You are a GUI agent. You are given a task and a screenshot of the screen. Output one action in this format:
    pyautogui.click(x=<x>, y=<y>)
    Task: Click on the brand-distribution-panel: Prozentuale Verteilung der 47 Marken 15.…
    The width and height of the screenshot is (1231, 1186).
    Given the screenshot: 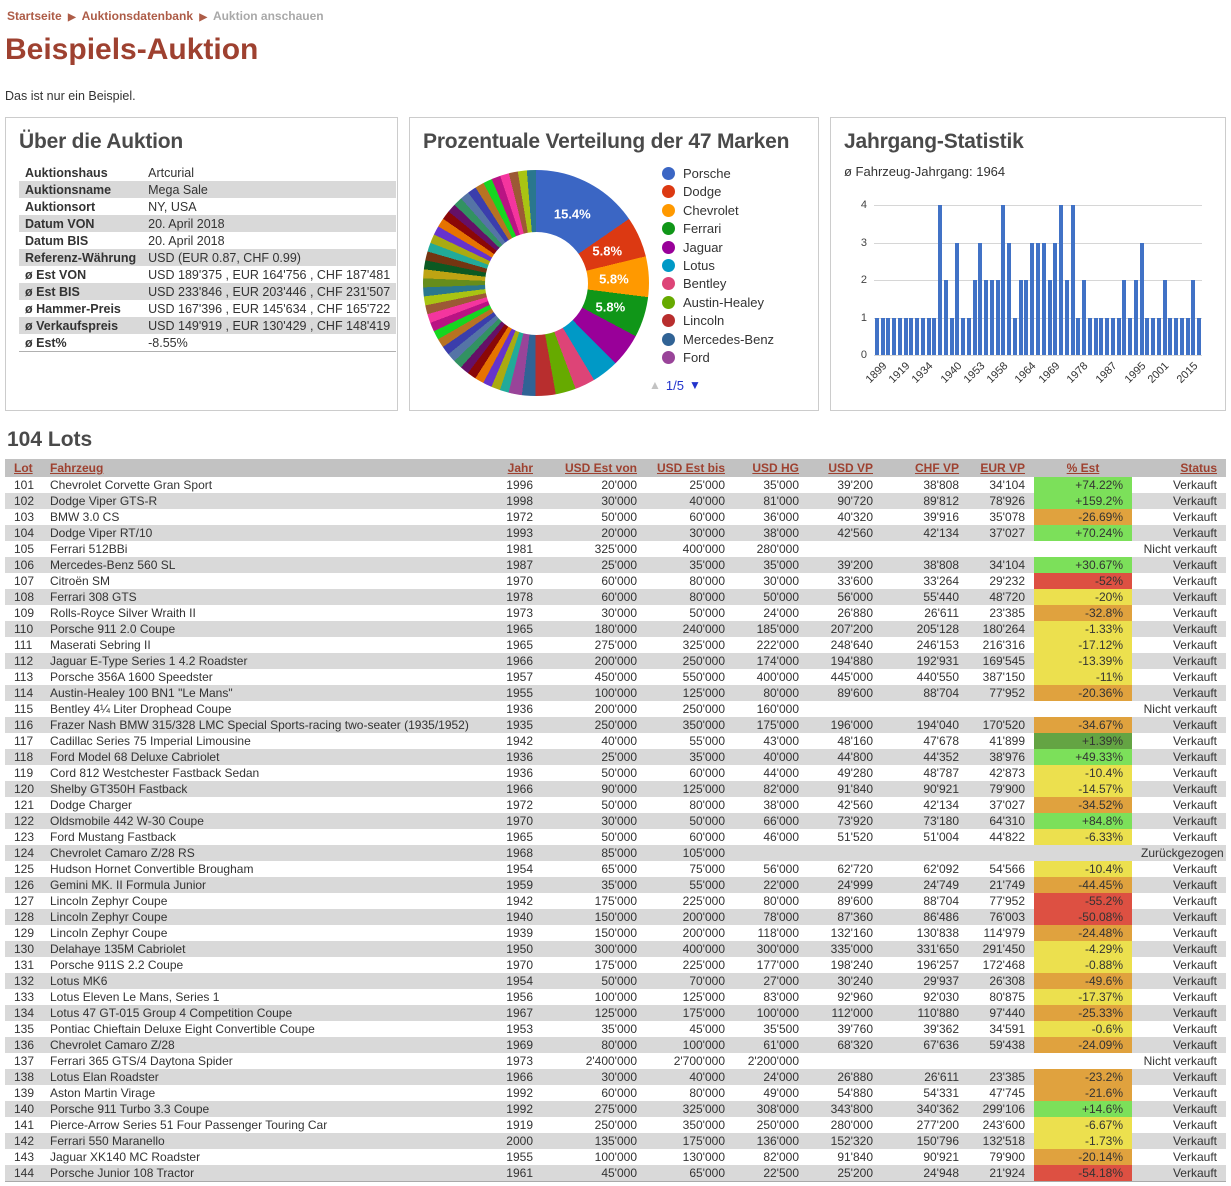 What is the action you would take?
    pyautogui.click(x=614, y=264)
    